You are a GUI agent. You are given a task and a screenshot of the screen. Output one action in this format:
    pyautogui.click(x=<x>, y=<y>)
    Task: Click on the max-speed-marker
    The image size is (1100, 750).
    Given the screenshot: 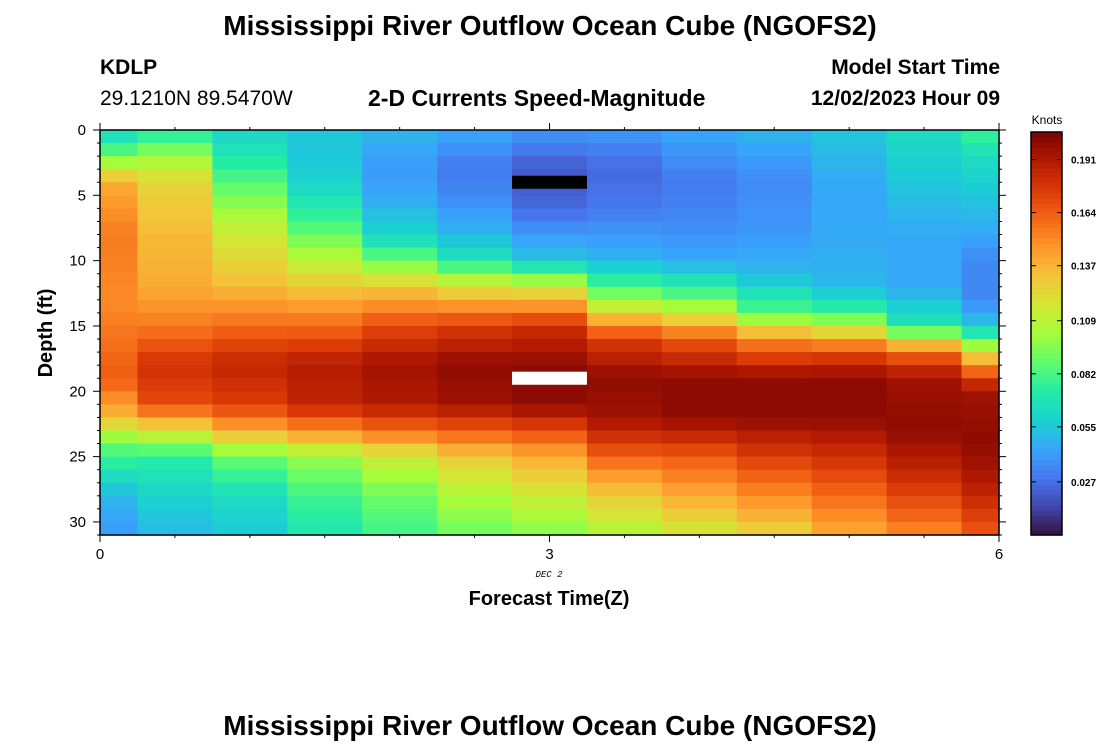 What is the action you would take?
    pyautogui.click(x=549, y=378)
    